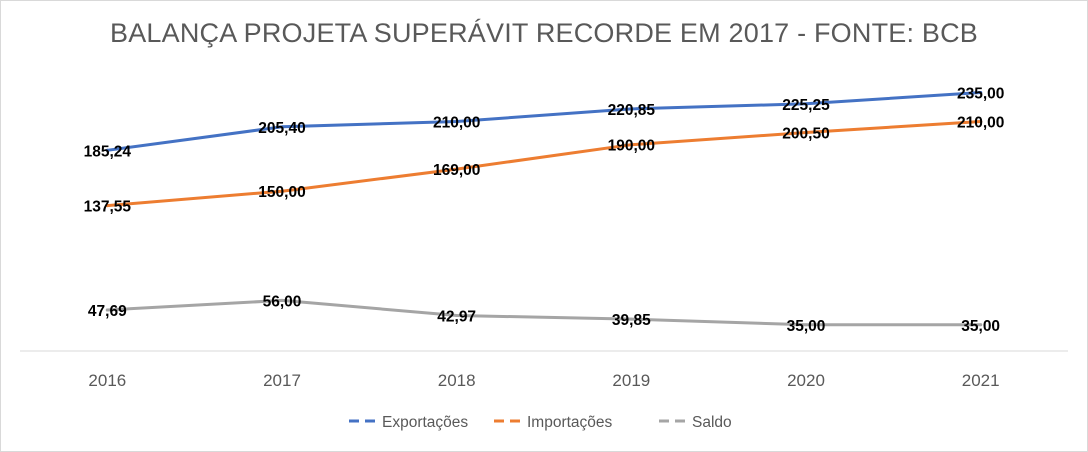  I want to click on x-axis: 2016 2017 2018 2019 2020 2021, so click(544, 370).